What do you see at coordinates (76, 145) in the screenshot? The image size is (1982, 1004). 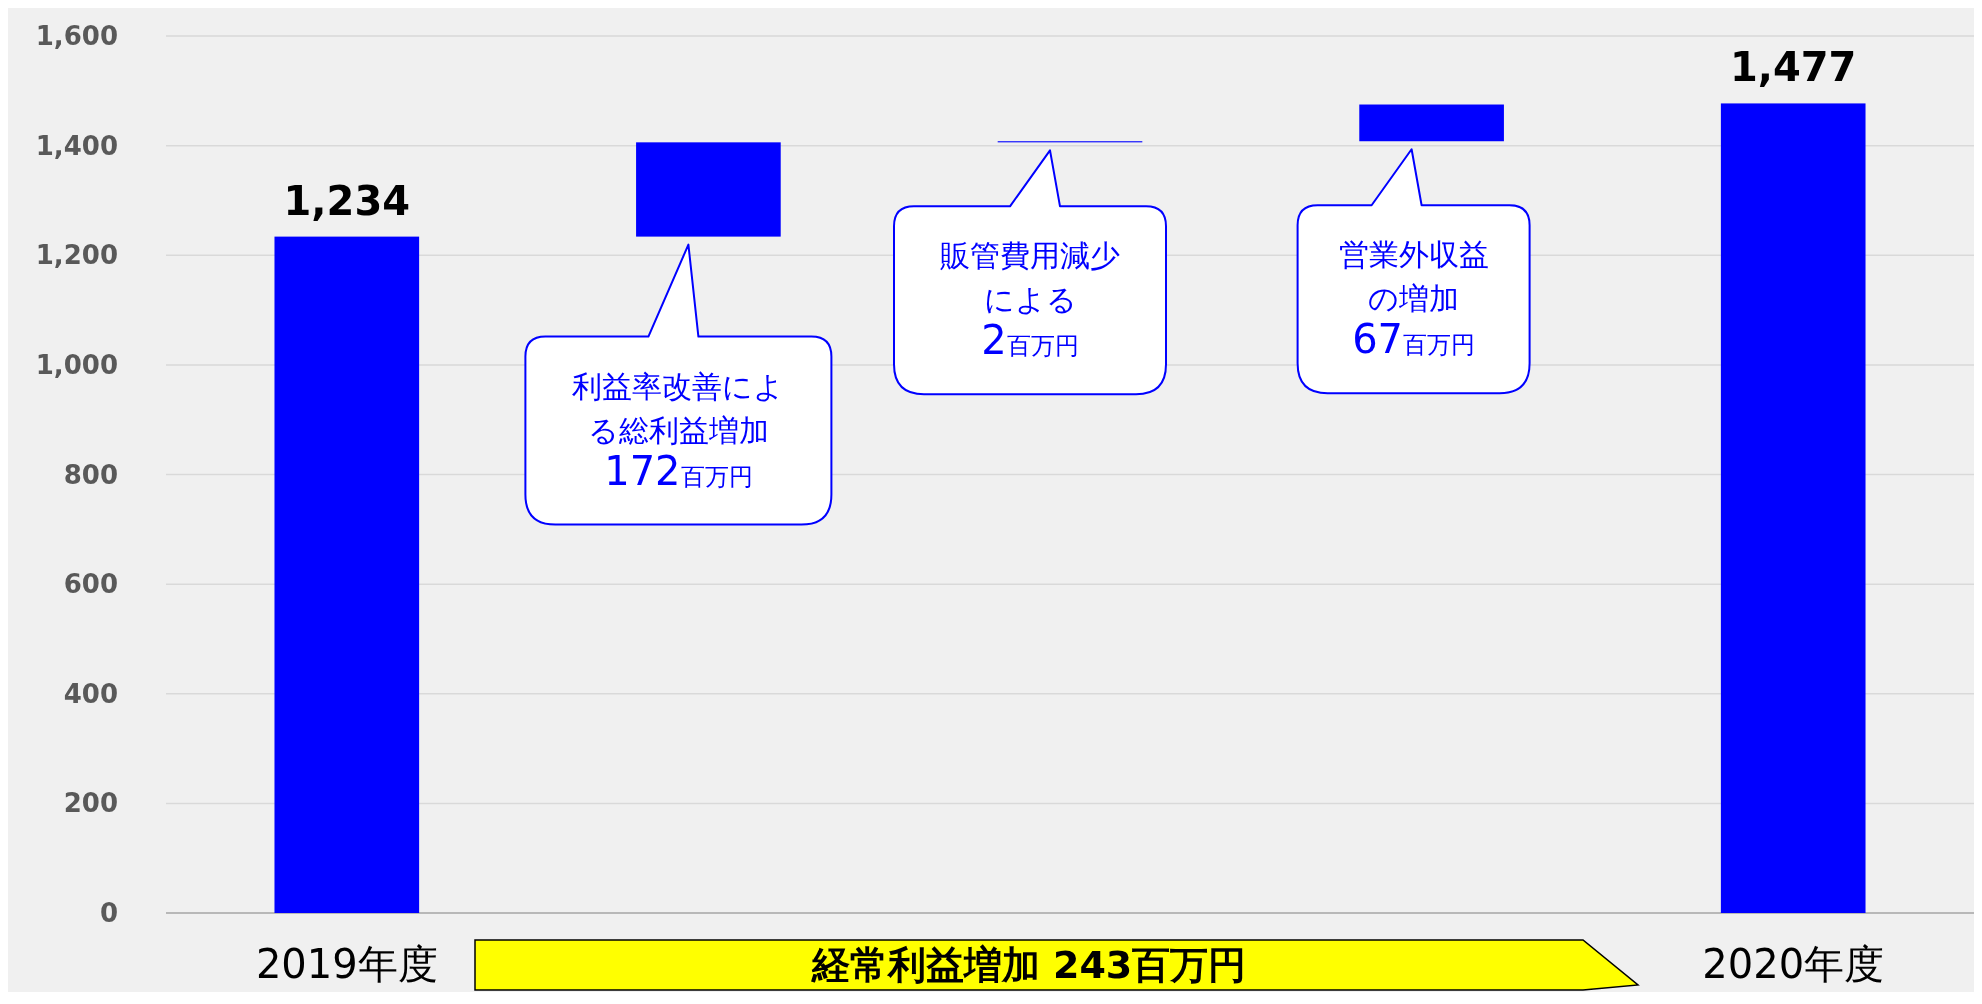 I see `y-tick-label: 1,400` at bounding box center [76, 145].